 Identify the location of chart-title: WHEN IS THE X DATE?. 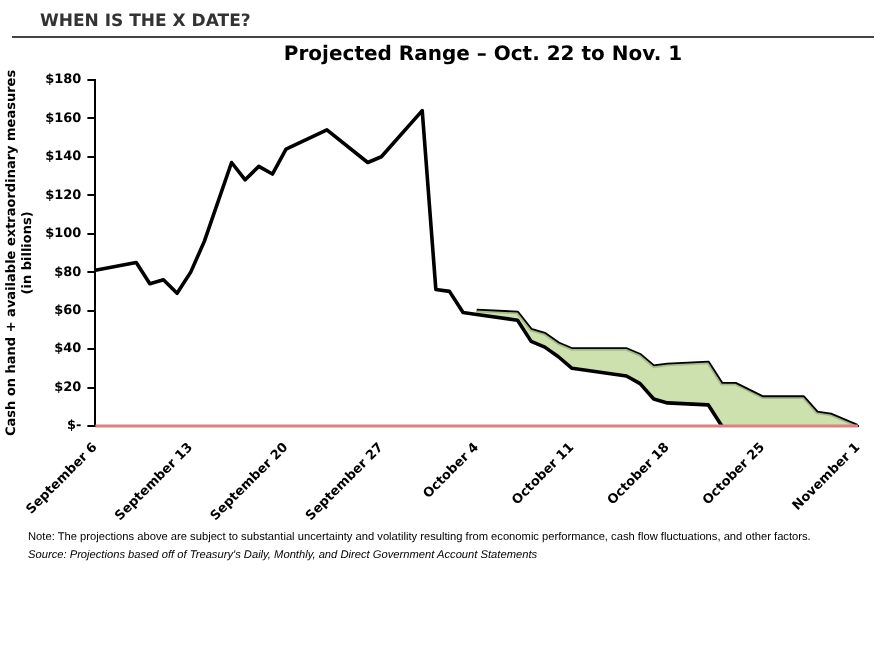
(443, 19).